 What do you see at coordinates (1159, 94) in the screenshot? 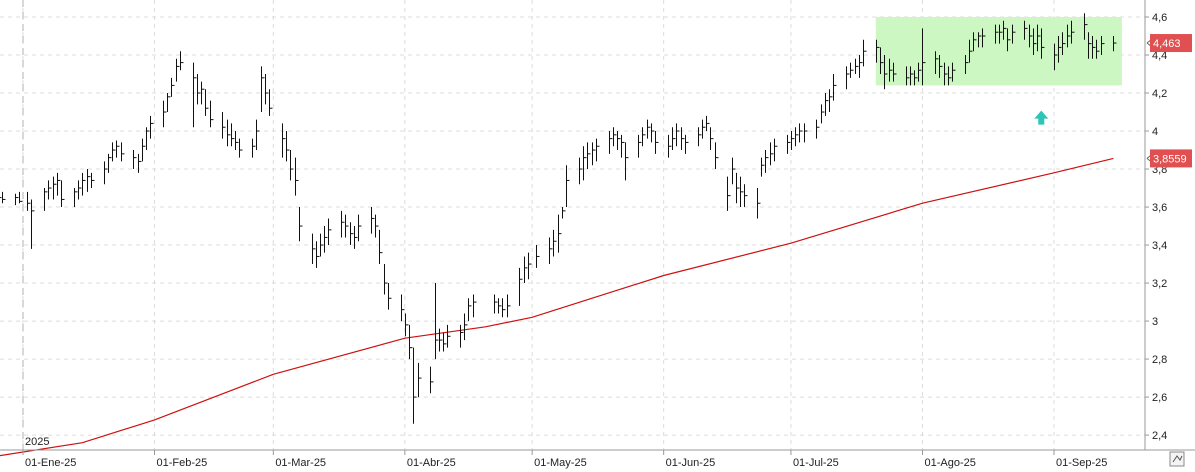
I see `y-tick-label: 4,2` at bounding box center [1159, 94].